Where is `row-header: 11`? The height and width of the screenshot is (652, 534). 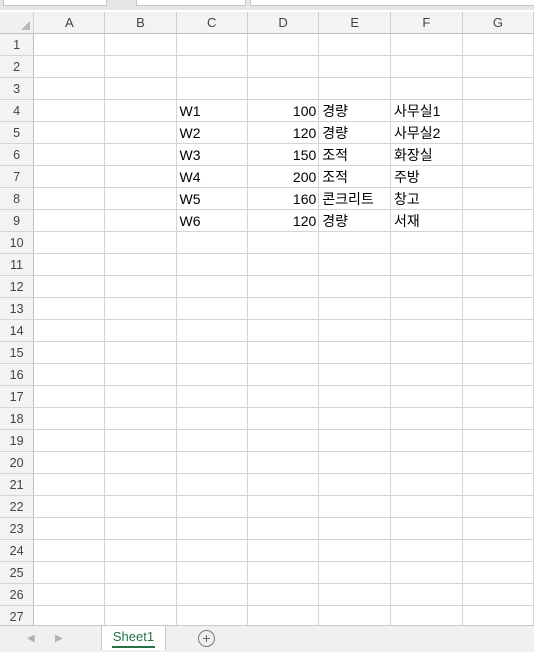
row-header: 11 is located at coordinates (17, 264).